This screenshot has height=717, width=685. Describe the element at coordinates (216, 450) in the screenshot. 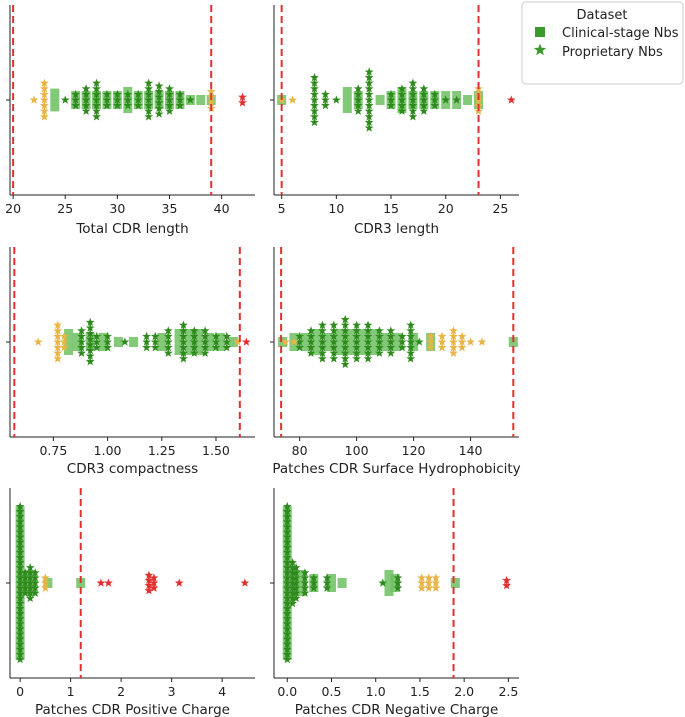

I see `x-tick-label: 1.50` at that location.